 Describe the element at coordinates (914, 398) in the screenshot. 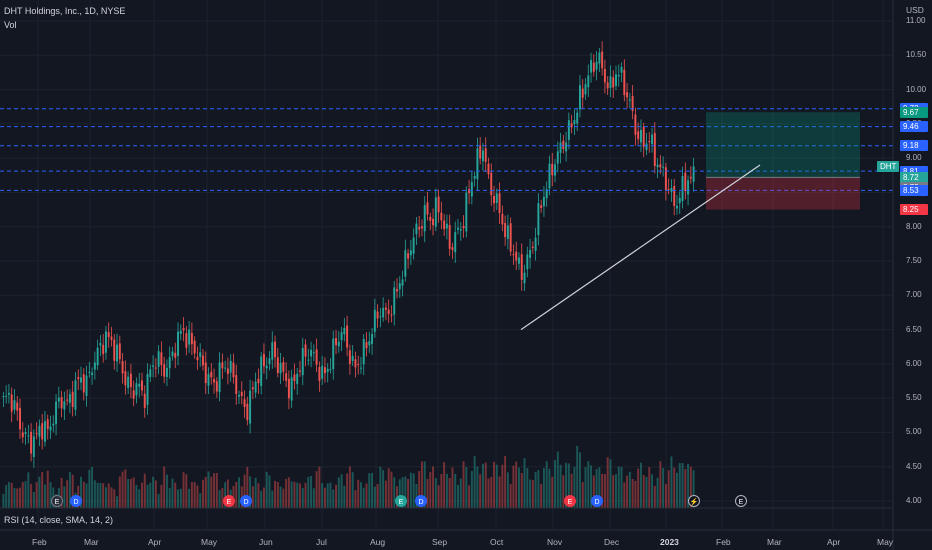

I see `price-axis-label: 5.50` at that location.